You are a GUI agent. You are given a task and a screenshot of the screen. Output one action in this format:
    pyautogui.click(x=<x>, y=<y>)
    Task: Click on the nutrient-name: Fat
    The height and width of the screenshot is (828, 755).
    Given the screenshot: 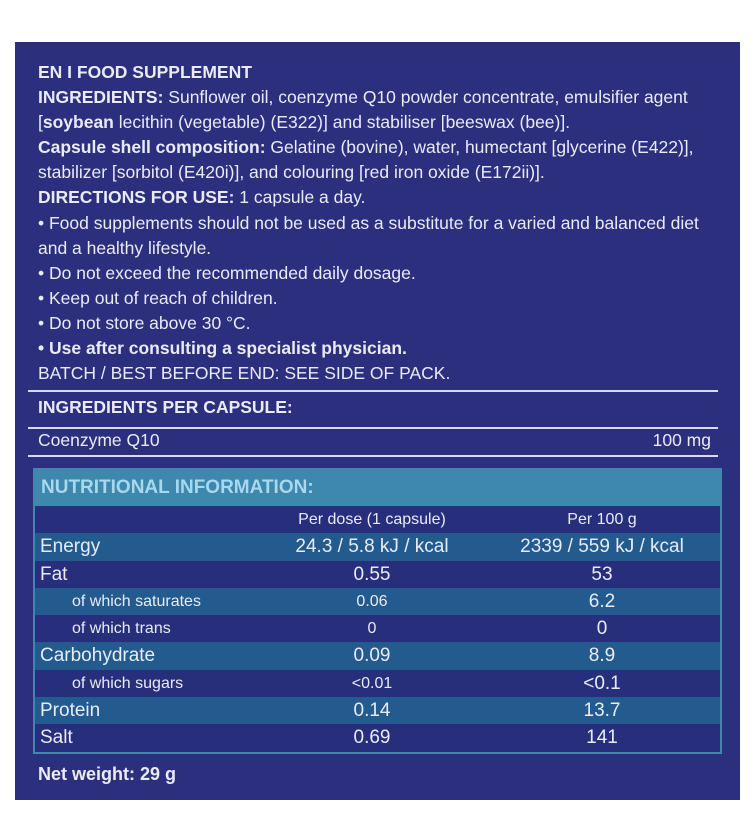 What is the action you would take?
    pyautogui.click(x=54, y=574)
    